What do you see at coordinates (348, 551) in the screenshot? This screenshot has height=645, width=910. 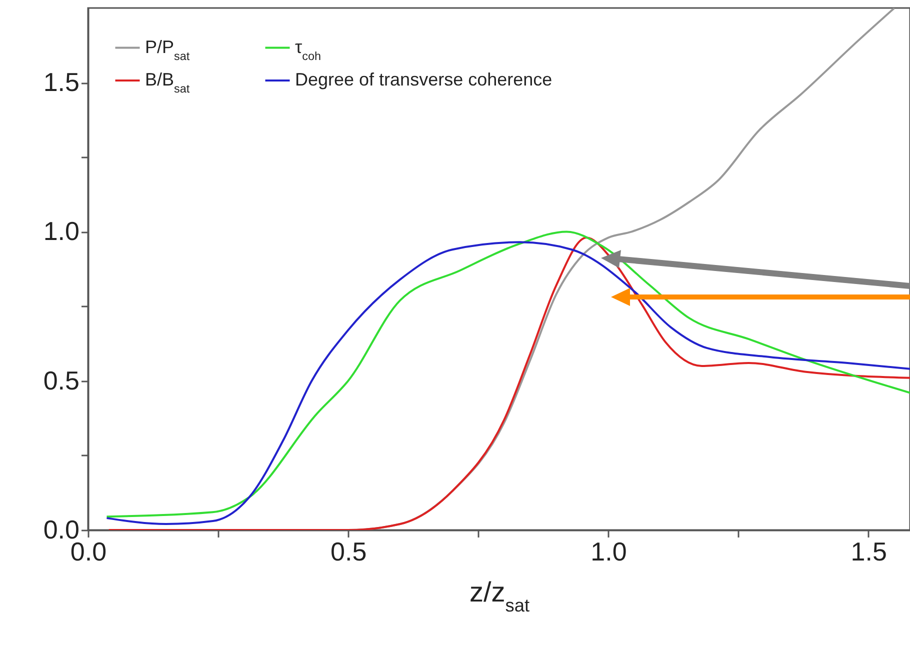 I see `x-tick-label: 0.5` at bounding box center [348, 551].